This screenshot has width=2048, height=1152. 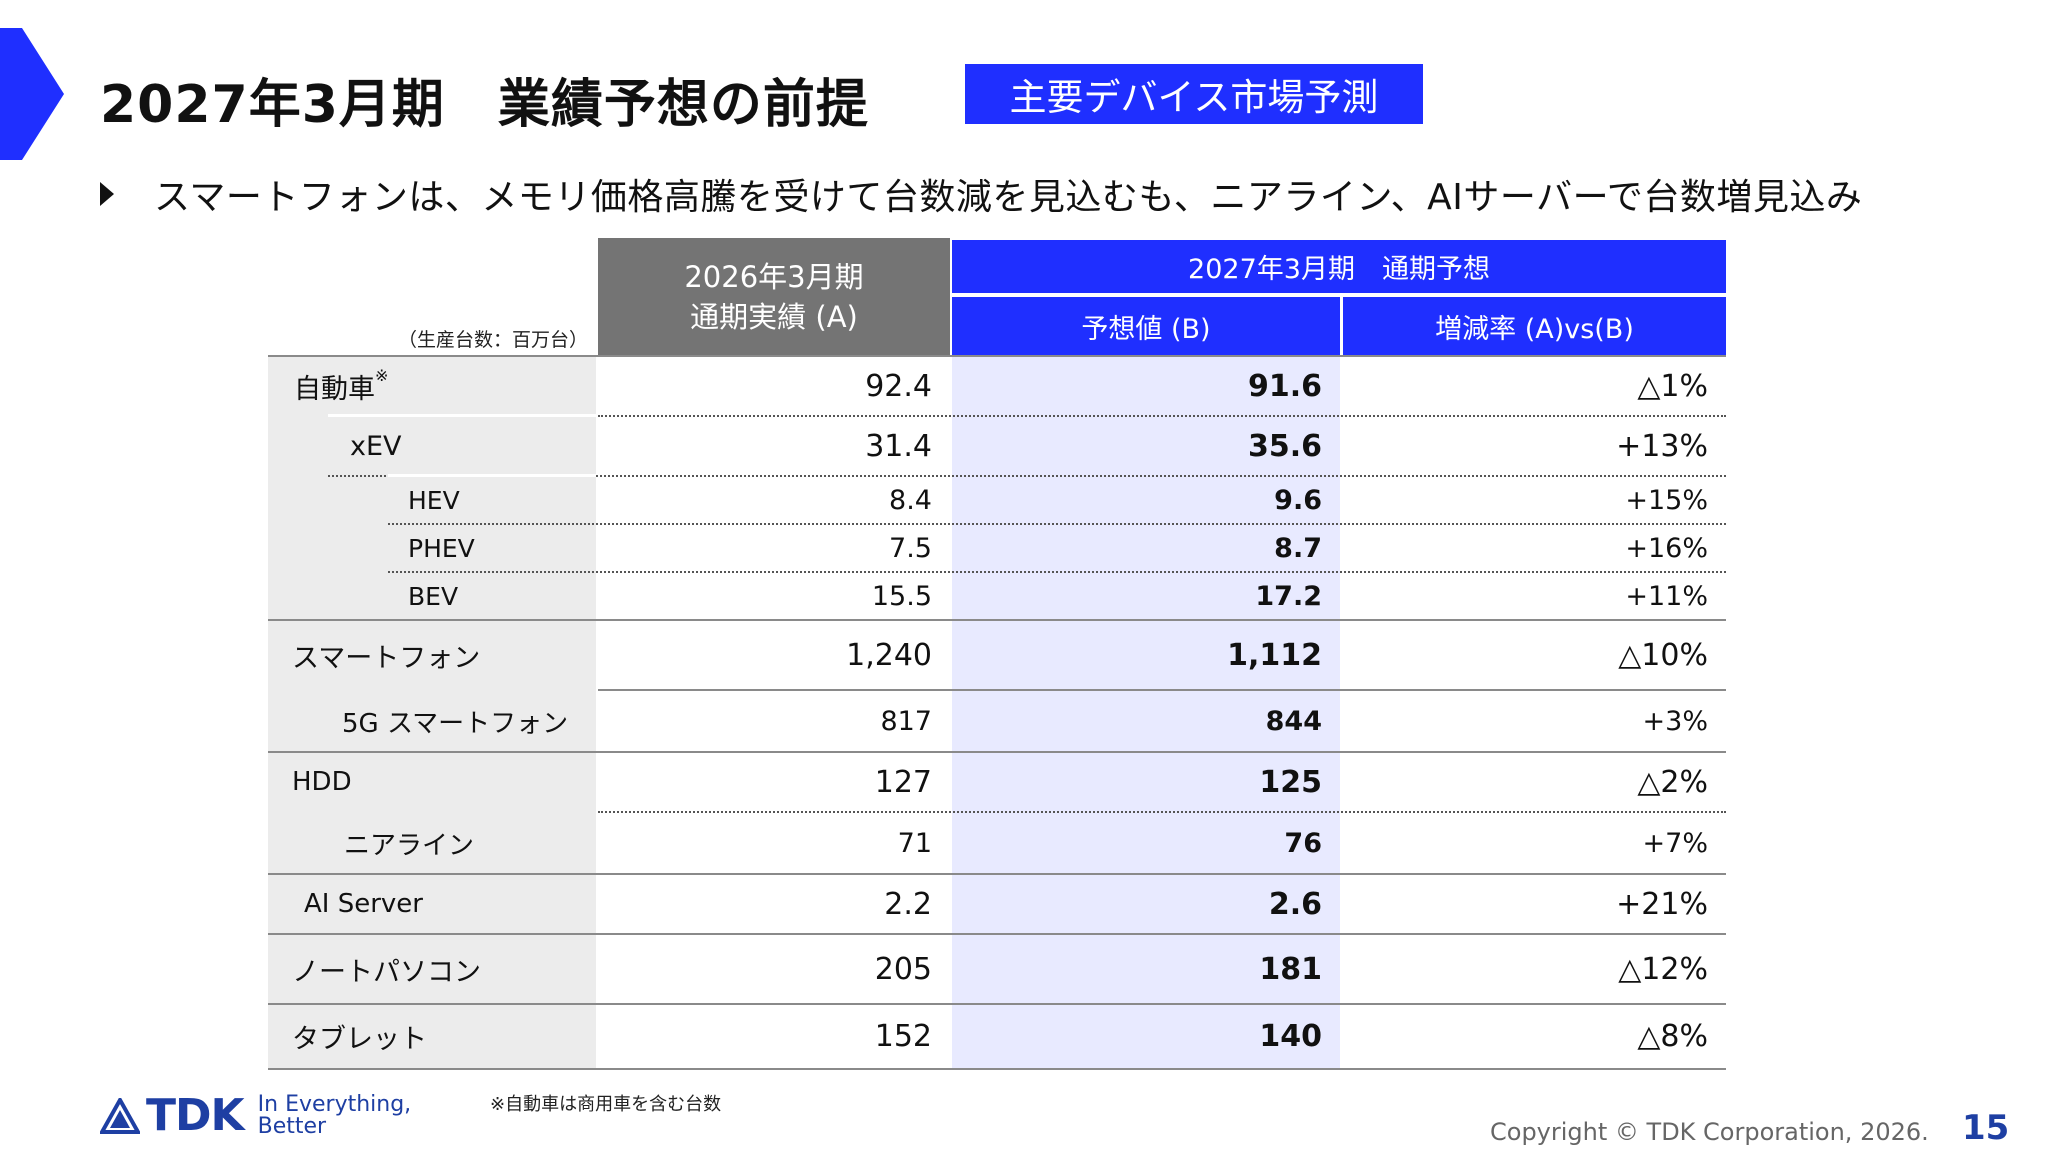 What do you see at coordinates (434, 500) in the screenshot?
I see `row-label-hev: HEV` at bounding box center [434, 500].